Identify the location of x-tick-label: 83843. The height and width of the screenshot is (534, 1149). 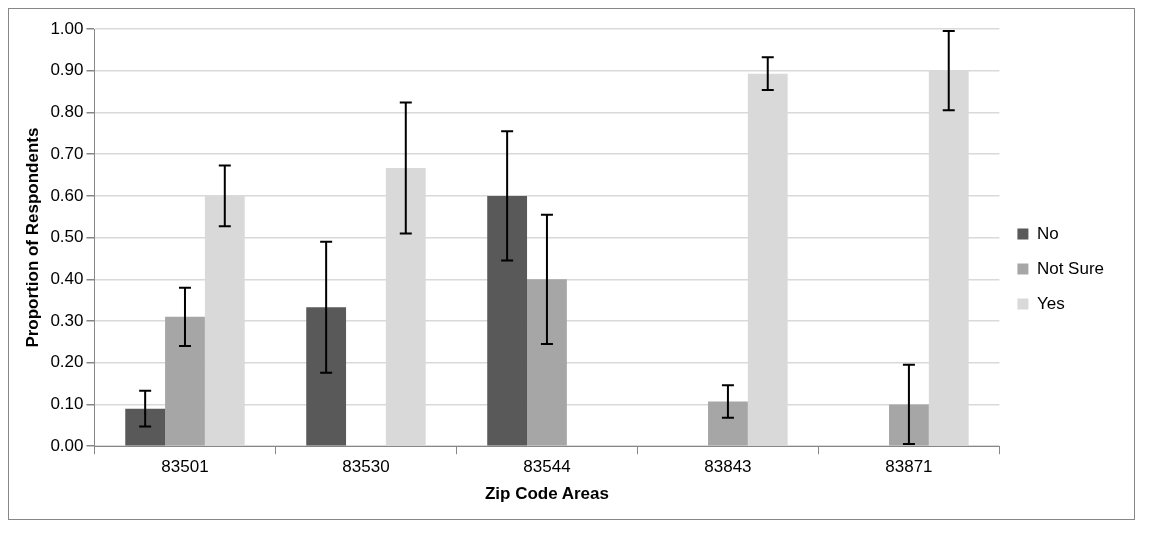
(728, 467).